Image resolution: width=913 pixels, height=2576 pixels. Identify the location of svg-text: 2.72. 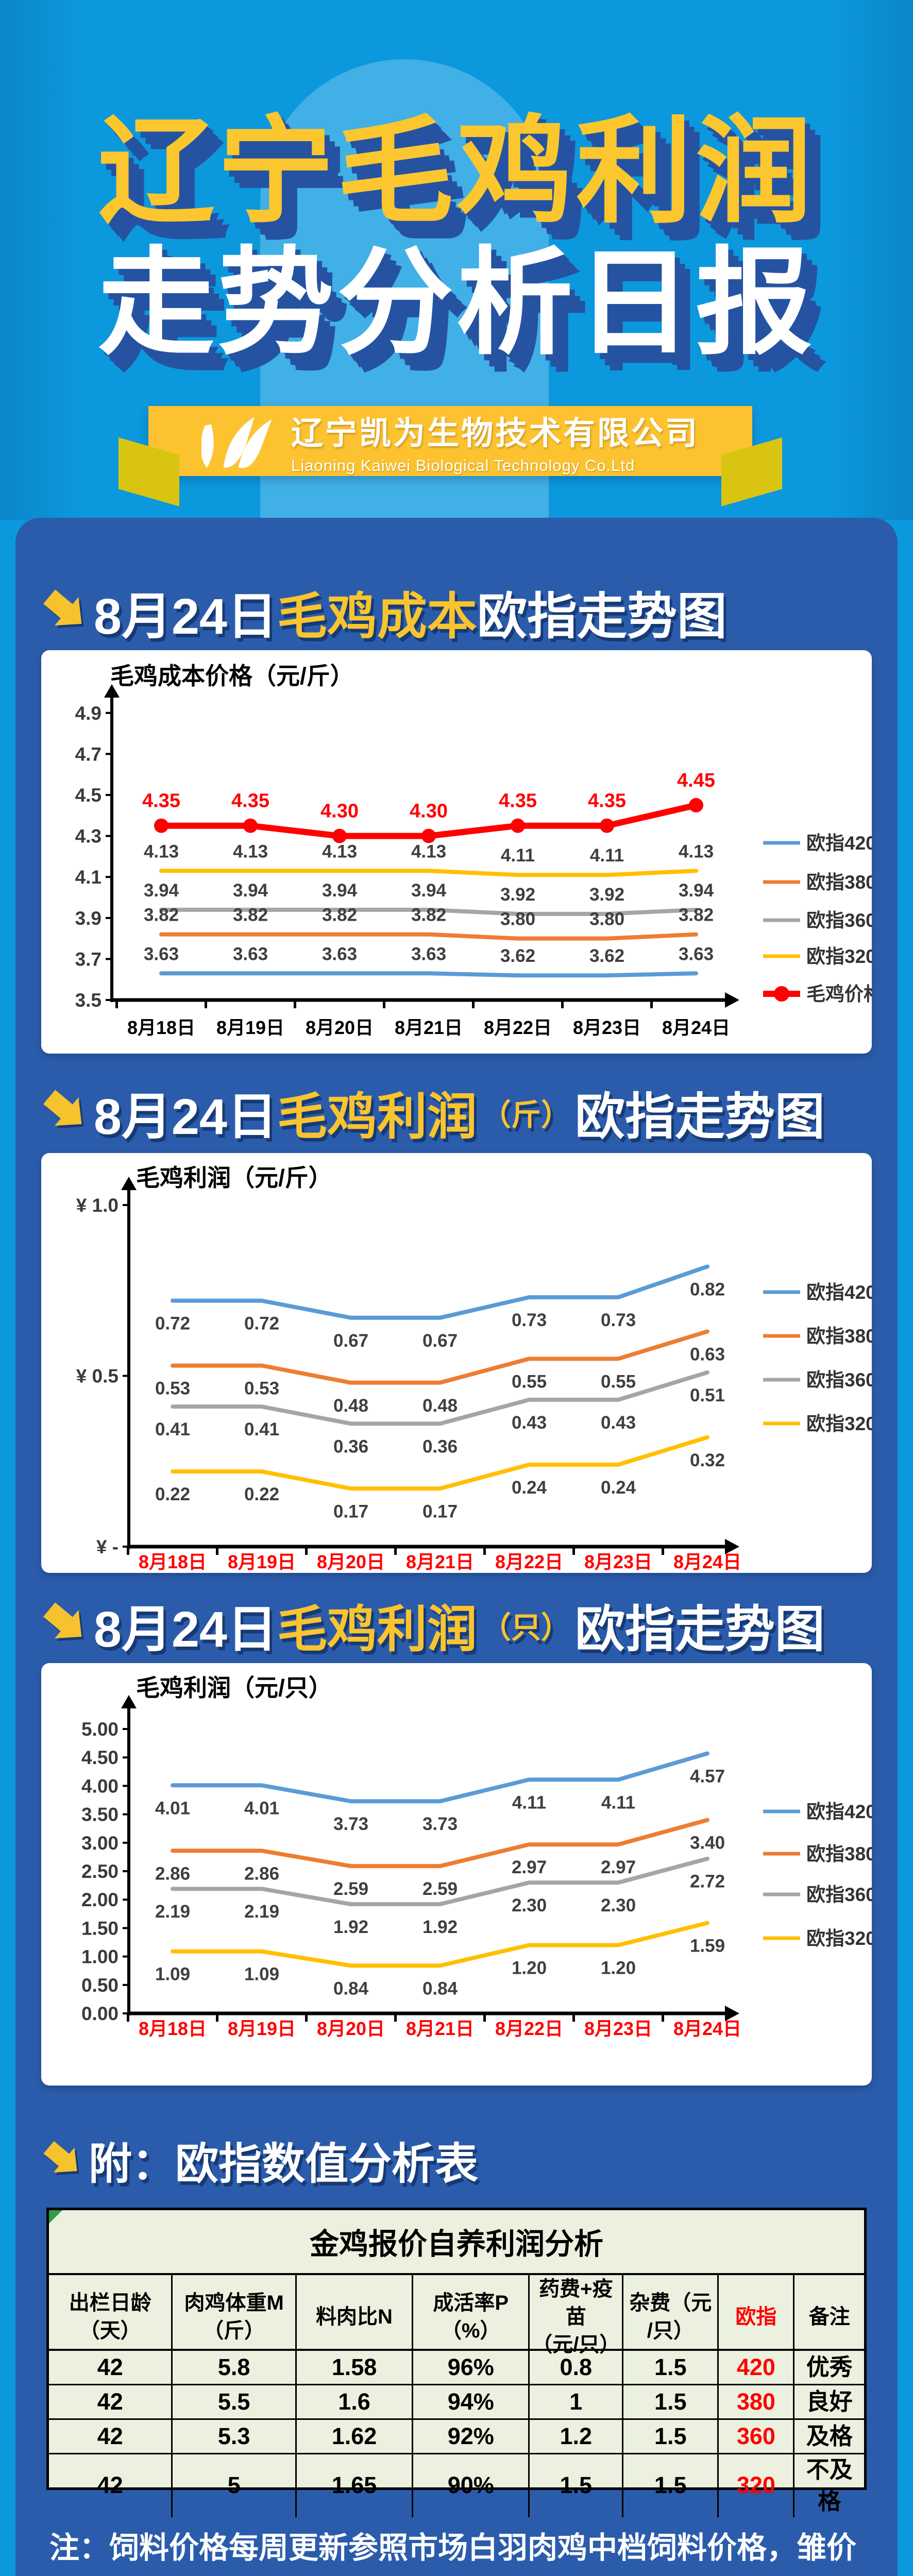
(707, 1882).